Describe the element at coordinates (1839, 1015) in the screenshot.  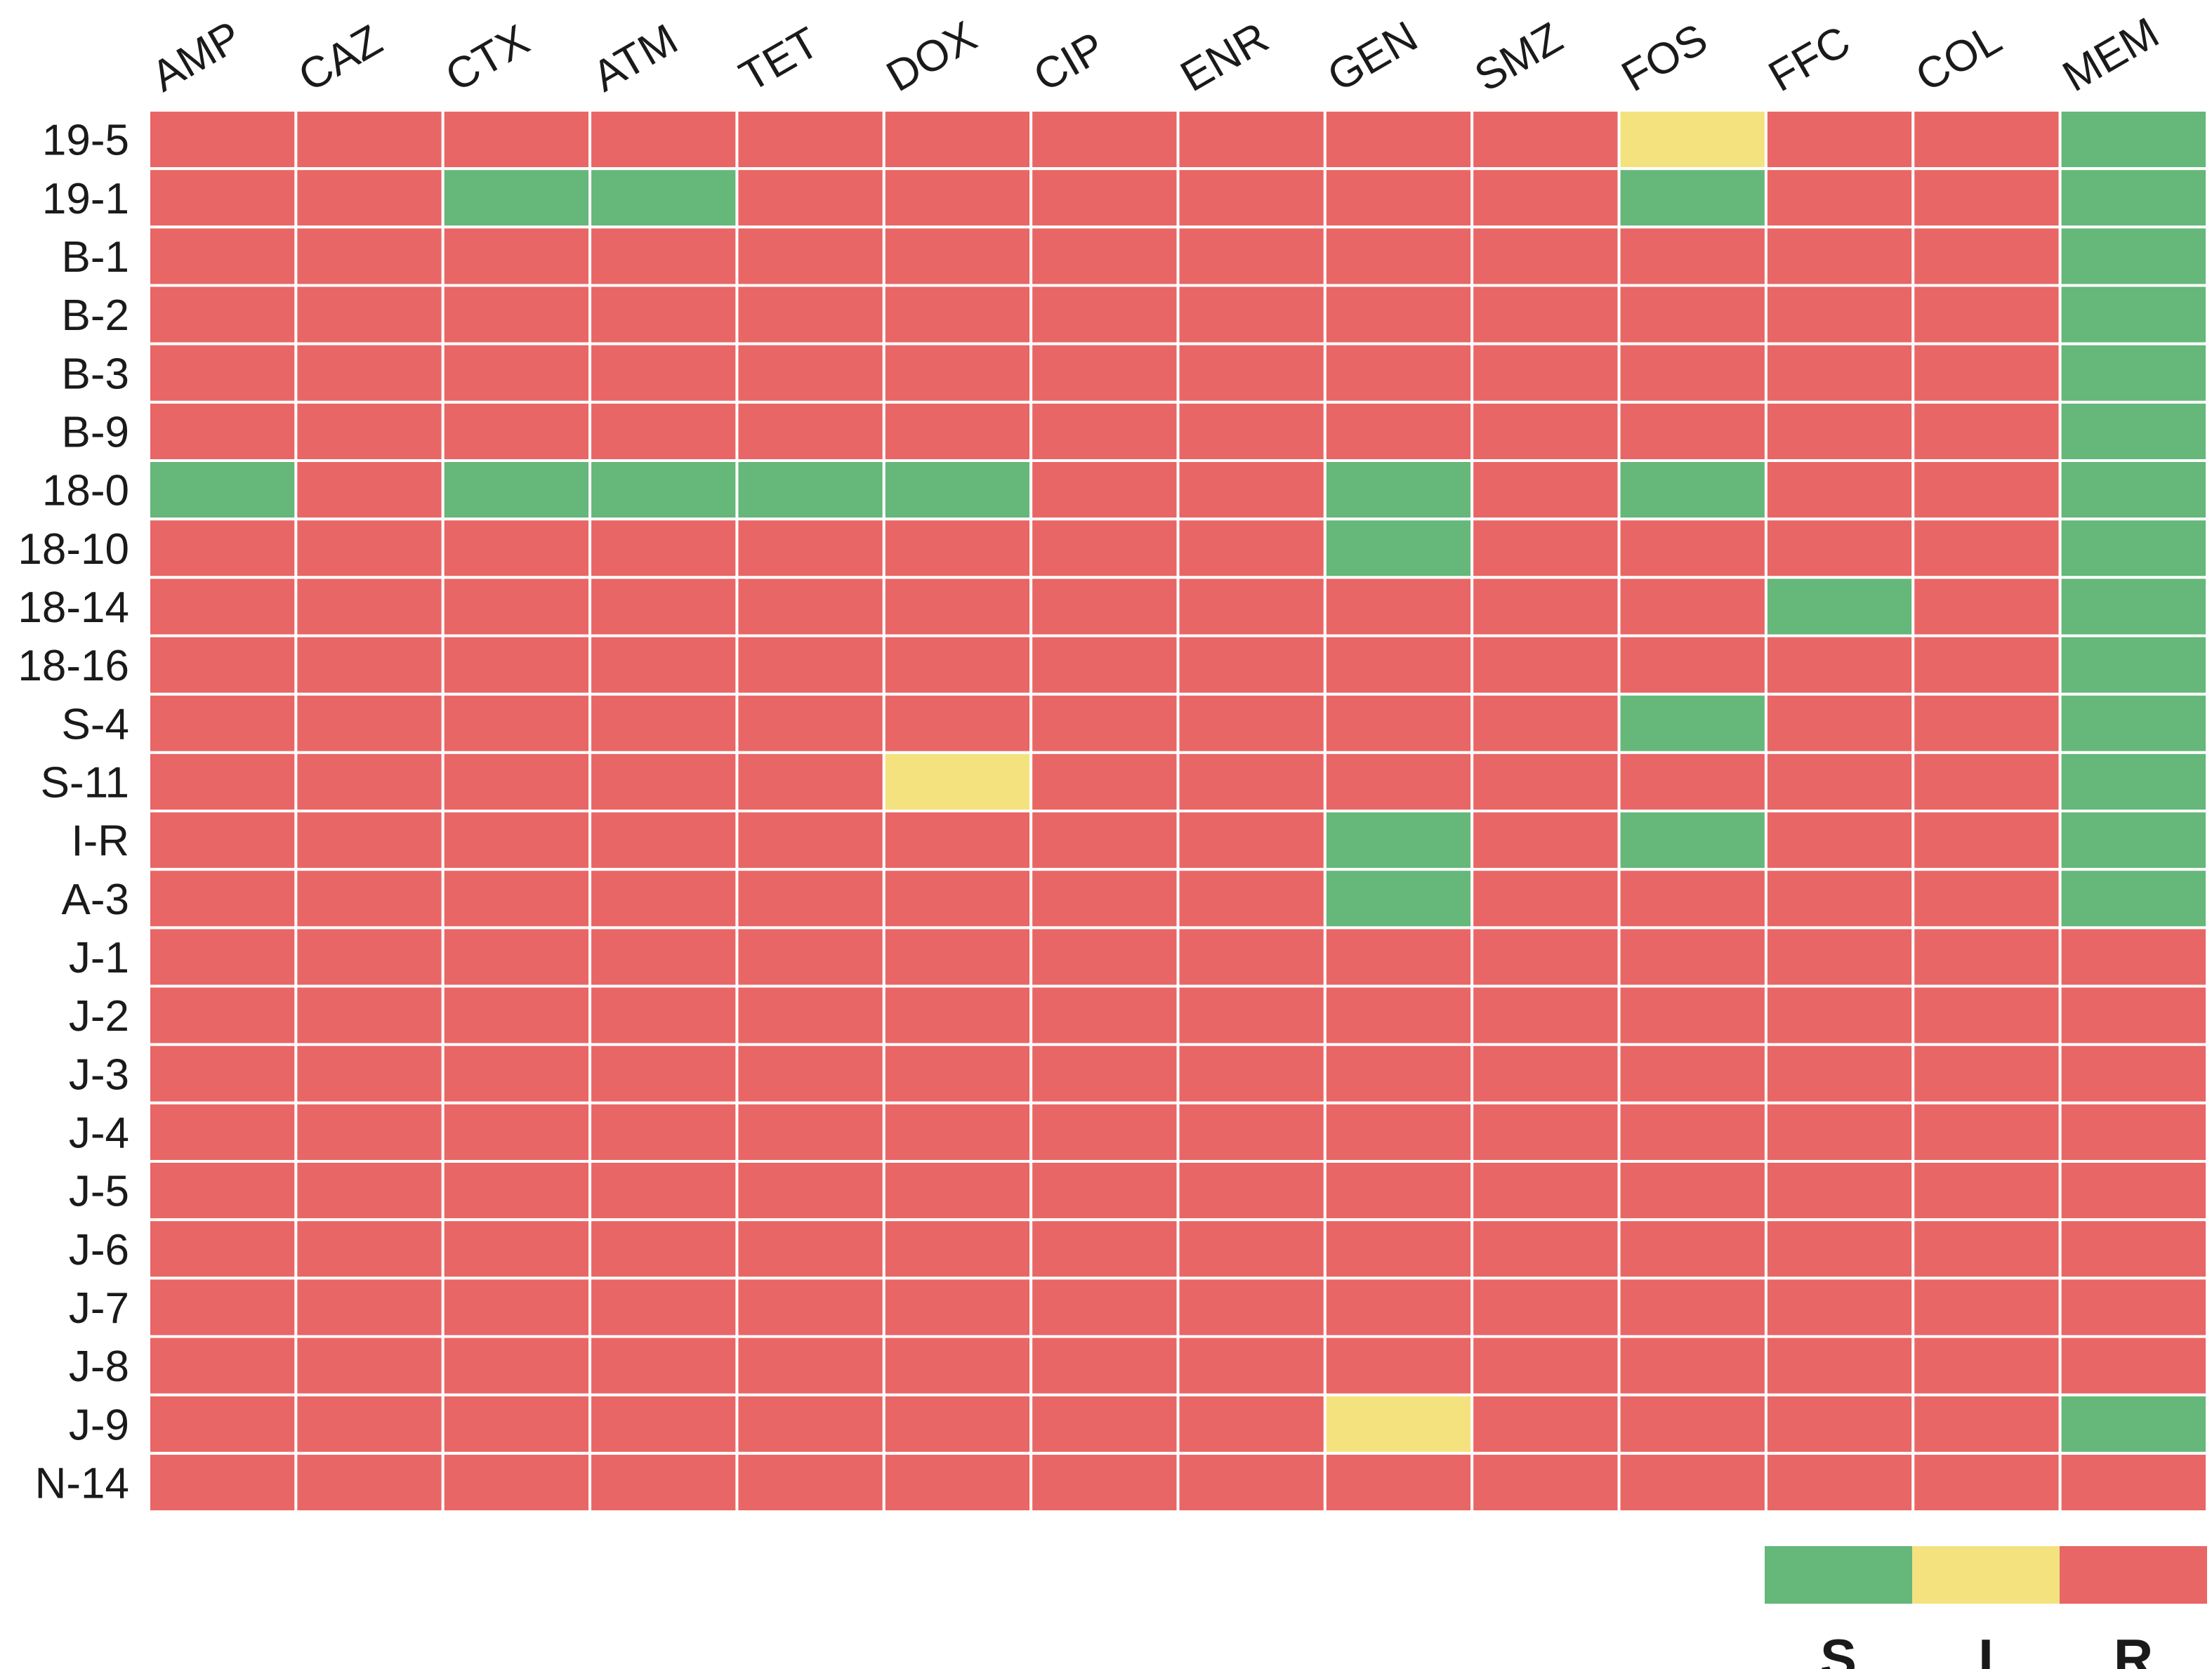
I see `cell-j-2-ffc` at that location.